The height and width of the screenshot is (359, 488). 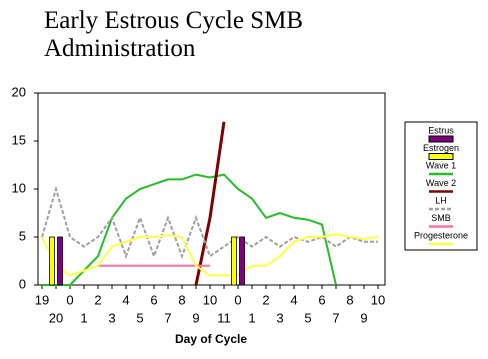 I want to click on legend-label: Wave 2, so click(x=441, y=183).